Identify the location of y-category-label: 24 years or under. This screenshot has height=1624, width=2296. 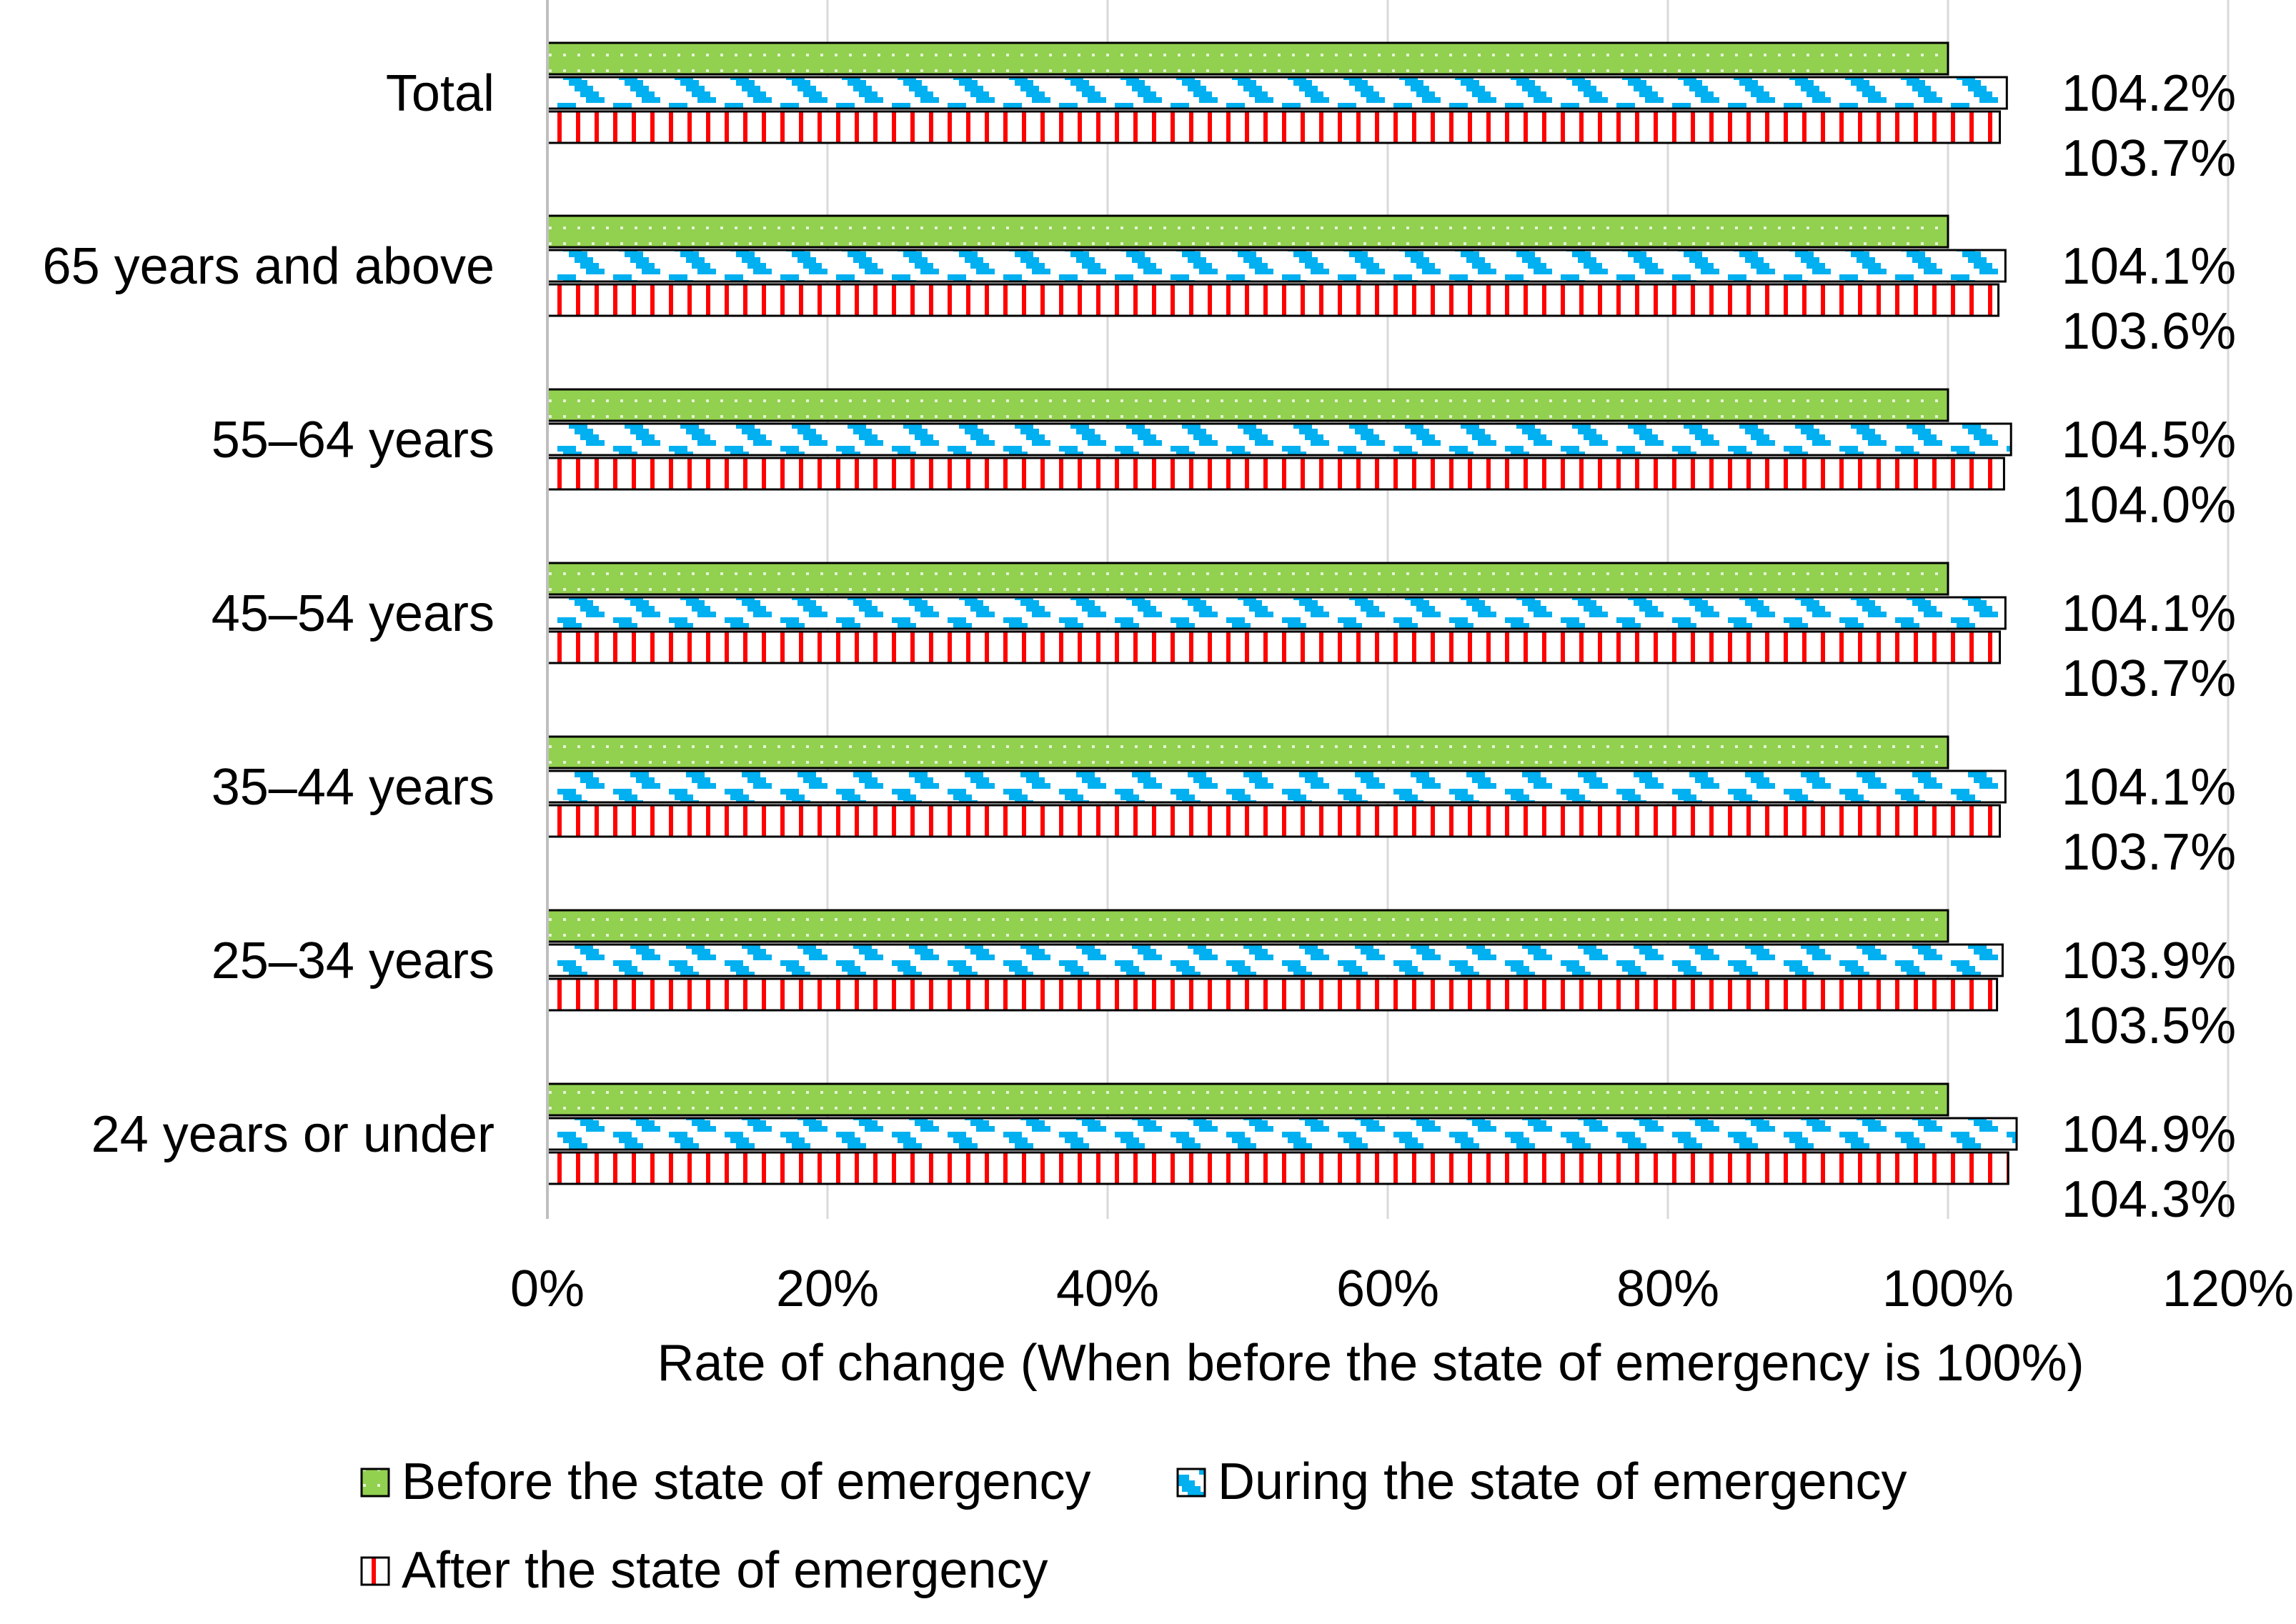
(293, 1135).